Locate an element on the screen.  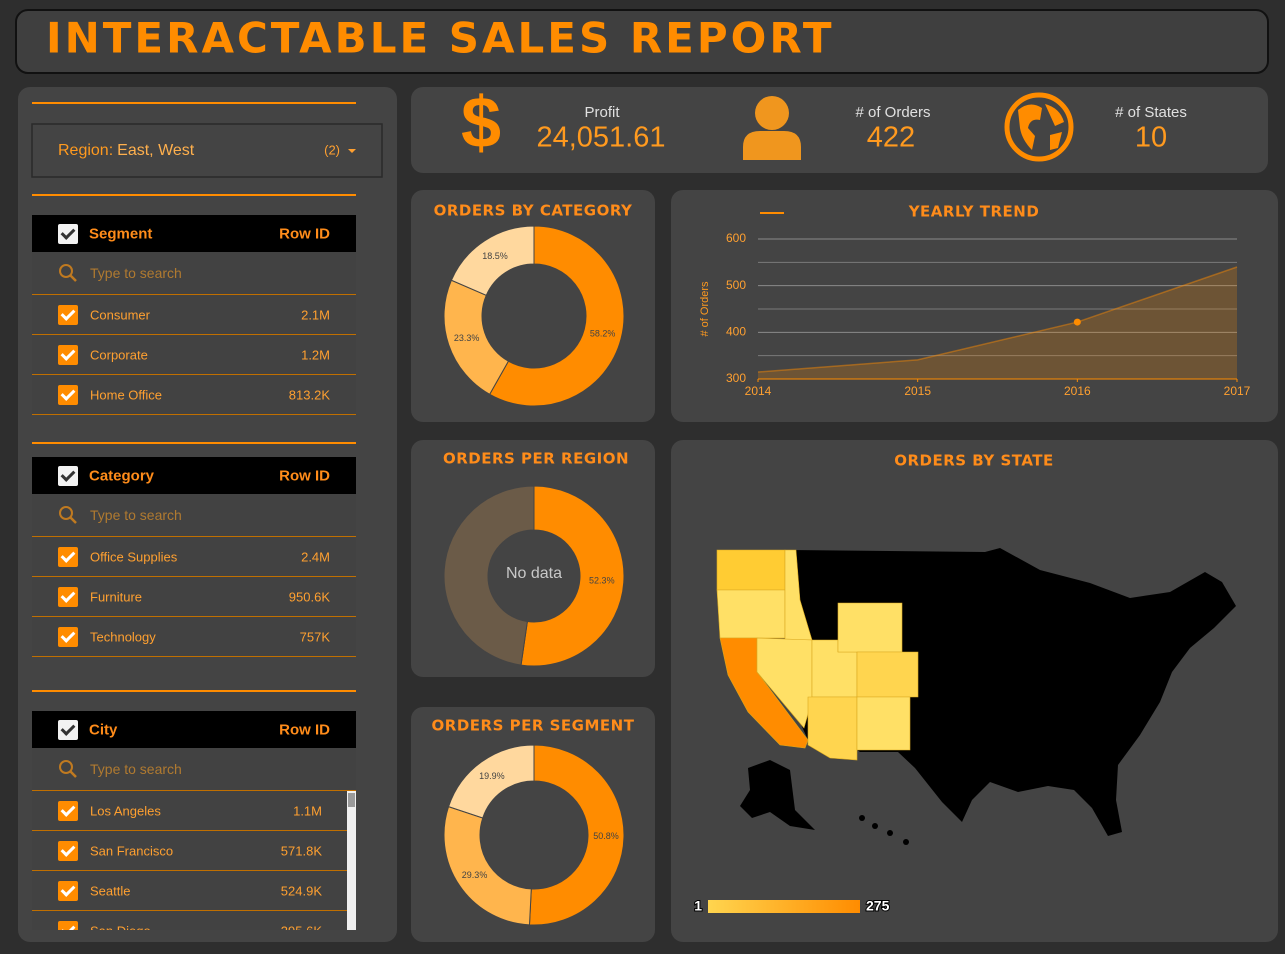
colorbar-min: 1 is located at coordinates (698, 906).